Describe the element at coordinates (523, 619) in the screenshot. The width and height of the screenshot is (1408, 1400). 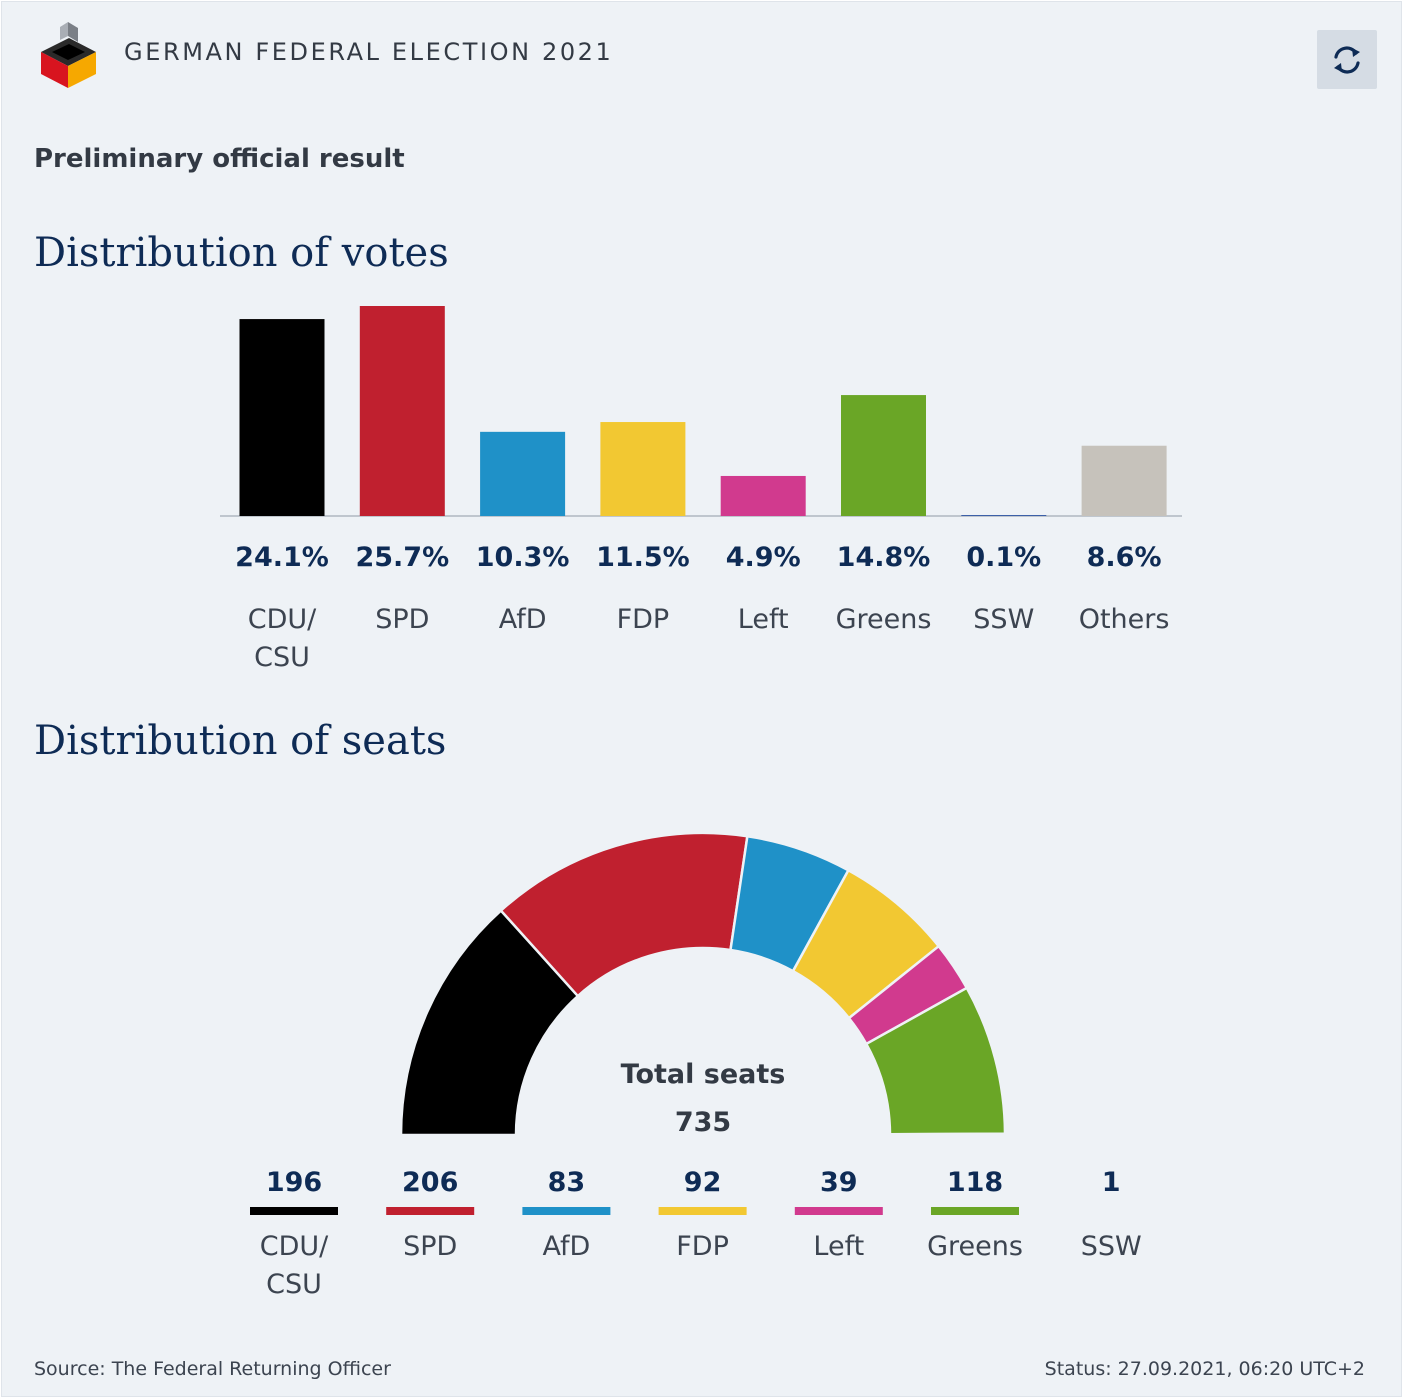
I see `party-label: AfD` at that location.